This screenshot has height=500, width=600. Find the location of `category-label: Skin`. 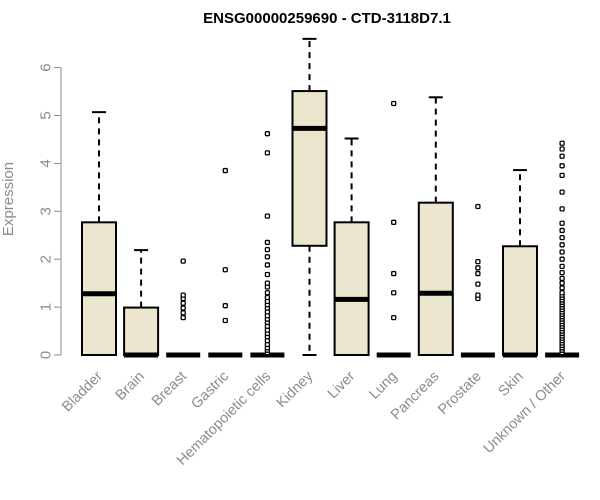

category-label: Skin is located at coordinates (511, 384).